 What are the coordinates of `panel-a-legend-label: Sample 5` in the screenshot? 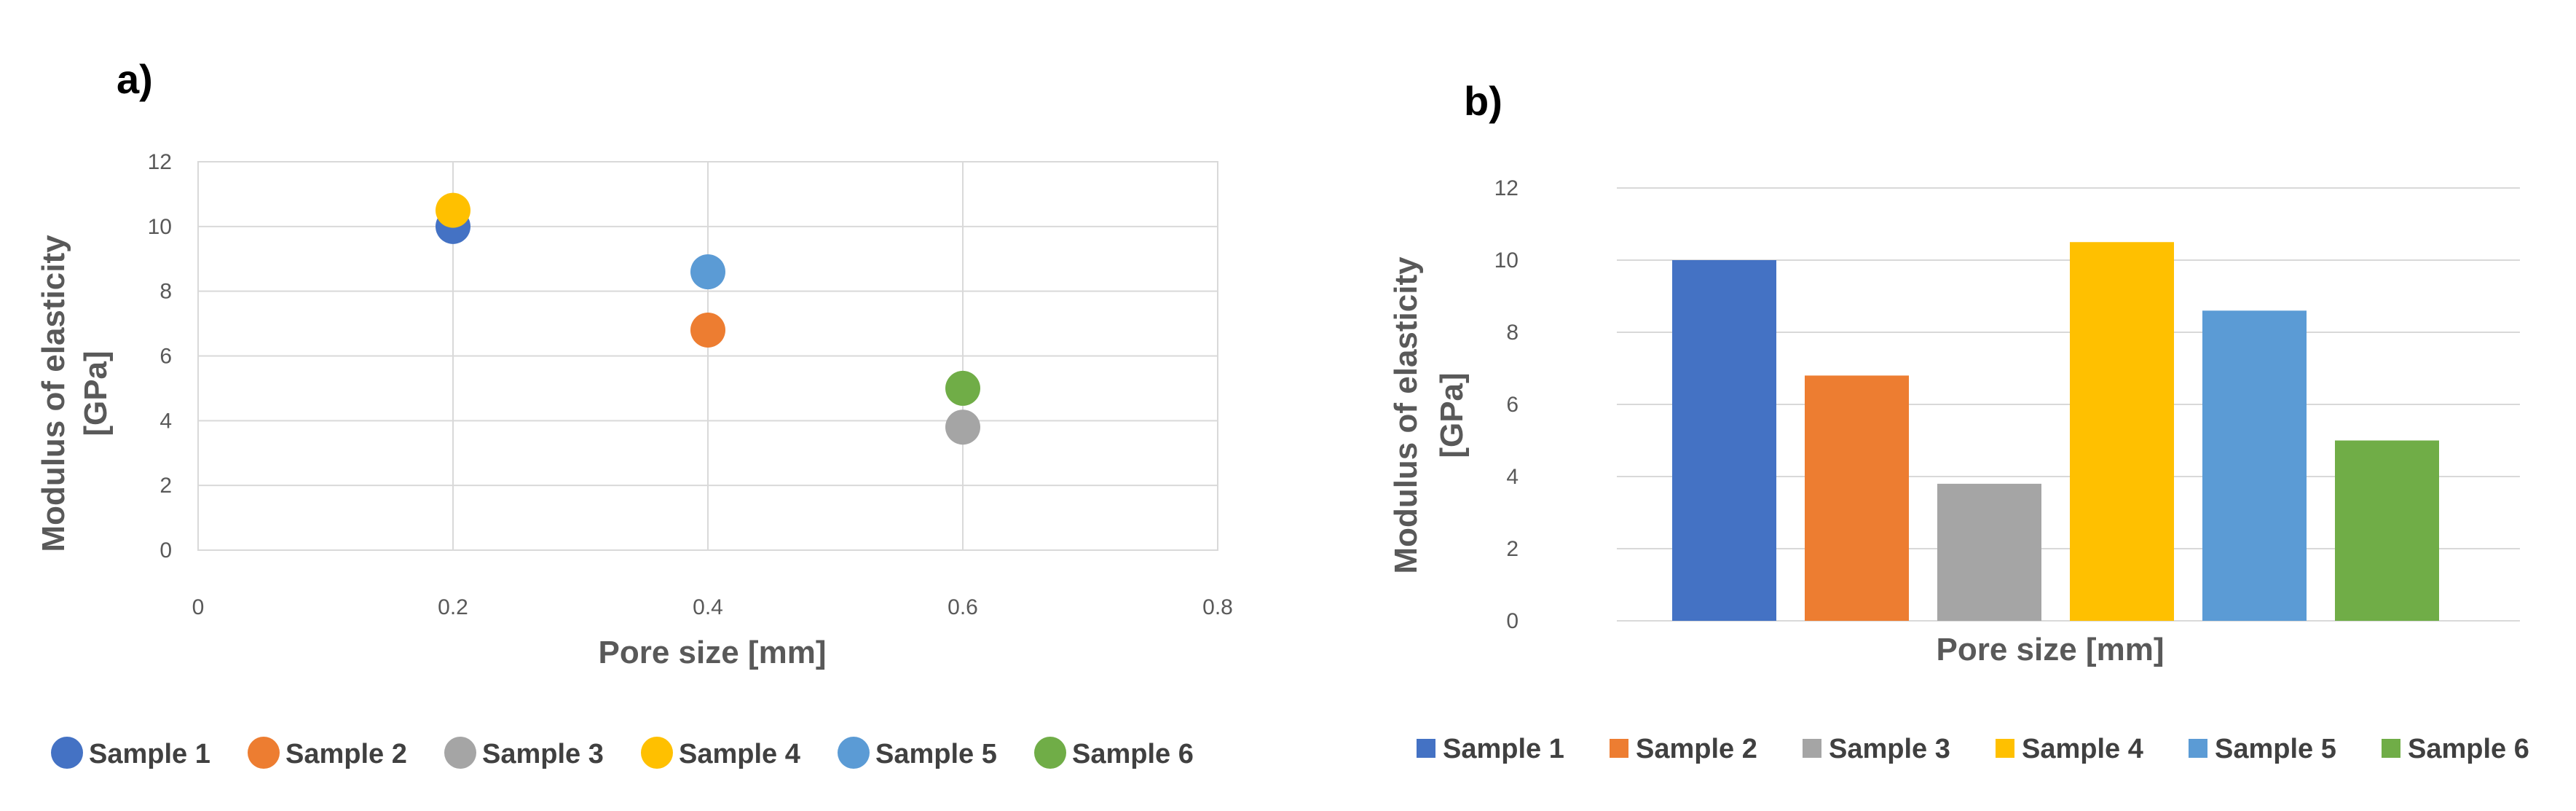 It's located at (936, 754).